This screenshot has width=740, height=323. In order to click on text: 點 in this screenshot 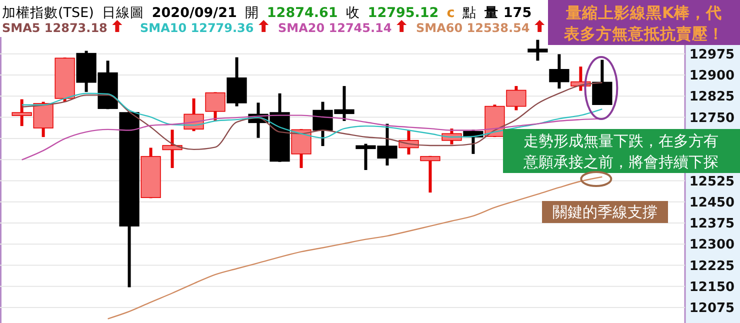, I will do `click(469, 13)`.